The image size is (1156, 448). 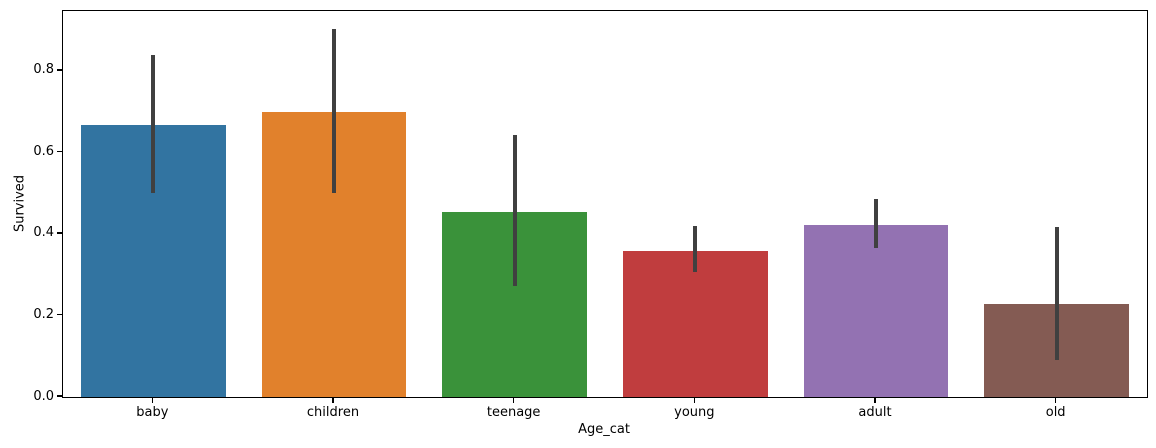 I want to click on errorbar-young, so click(x=695, y=249).